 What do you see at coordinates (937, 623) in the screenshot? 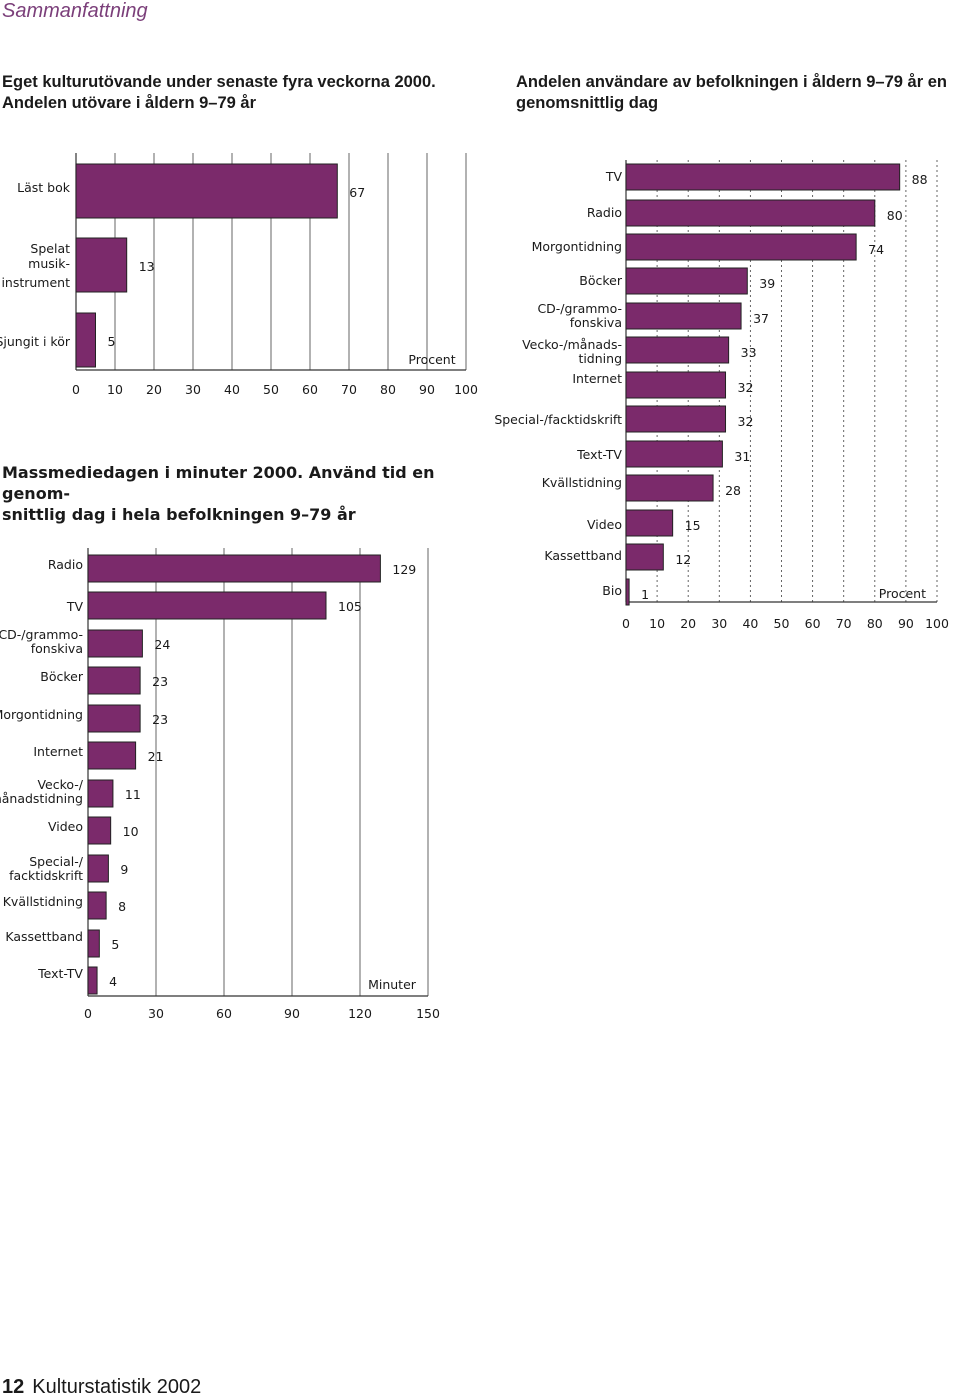
I see `chart2-tick-label: 100` at bounding box center [937, 623].